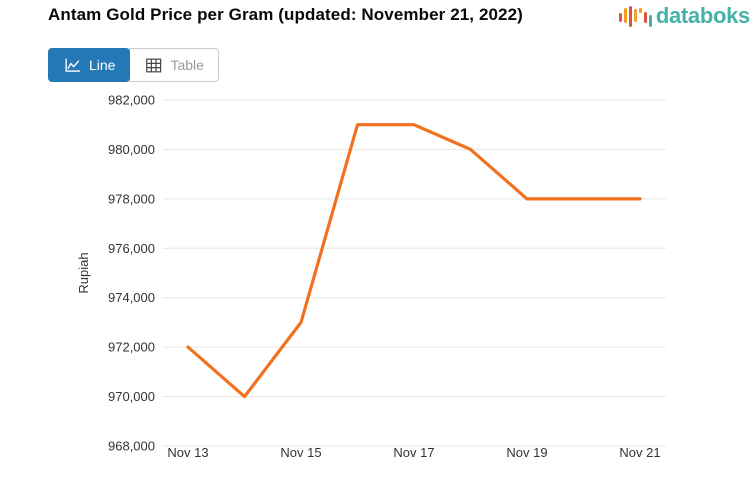 Image resolution: width=753 pixels, height=498 pixels. Describe the element at coordinates (639, 452) in the screenshot. I see `x-tick-label: Nov 21` at that location.